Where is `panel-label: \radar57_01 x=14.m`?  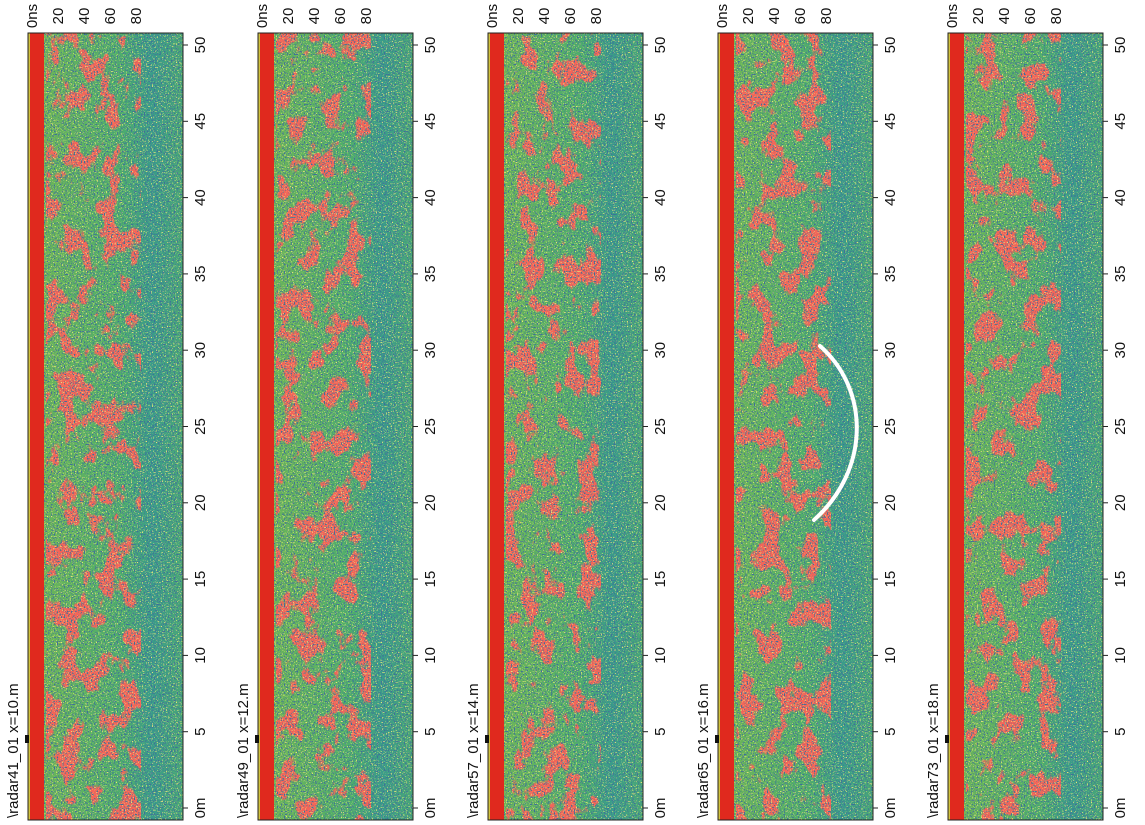
panel-label: \radar57_01 x=14.m is located at coordinates (473, 750).